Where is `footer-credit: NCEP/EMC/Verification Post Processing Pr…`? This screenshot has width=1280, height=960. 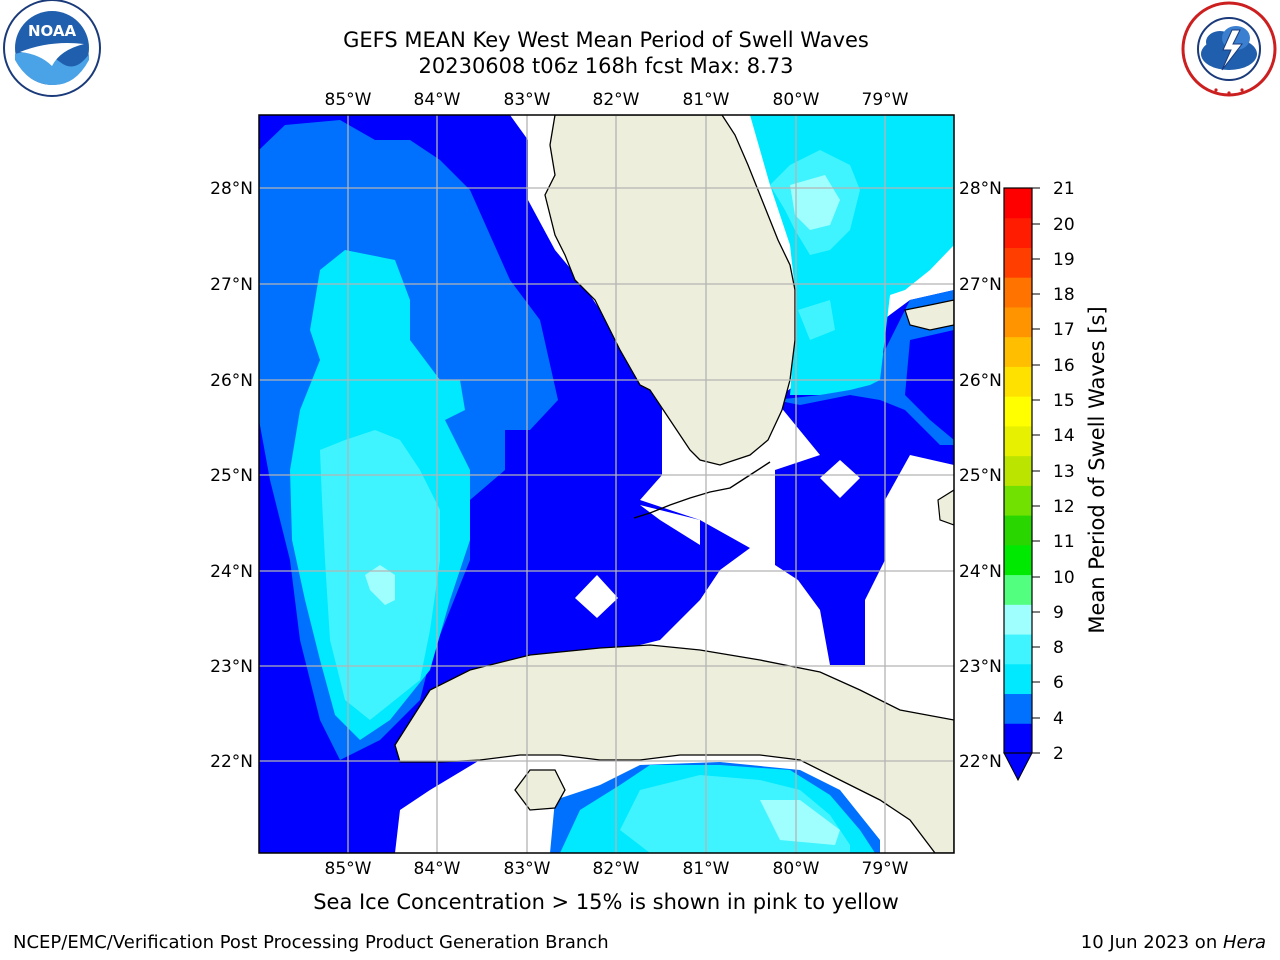 footer-credit: NCEP/EMC/Verification Post Processing Pr… is located at coordinates (311, 942).